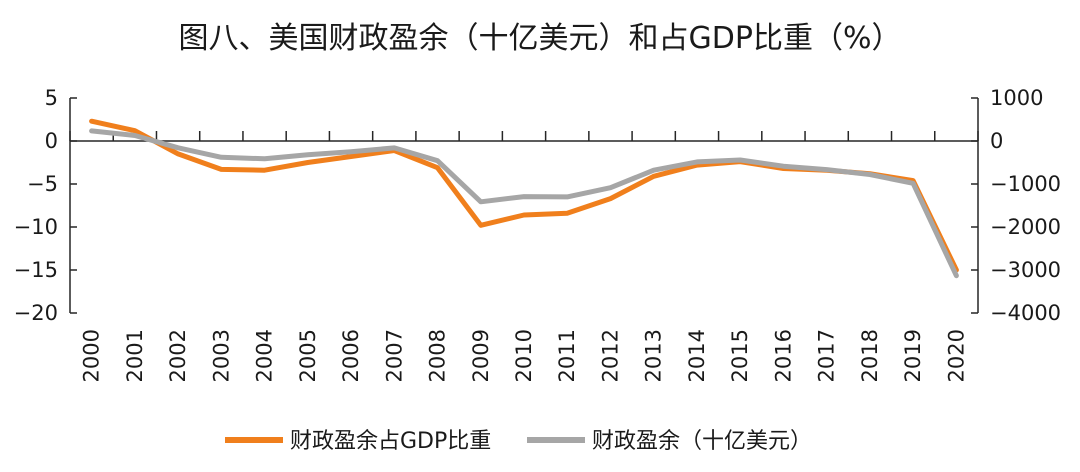 This screenshot has width=1080, height=472. I want to click on x-tick-label: 2013, so click(654, 355).